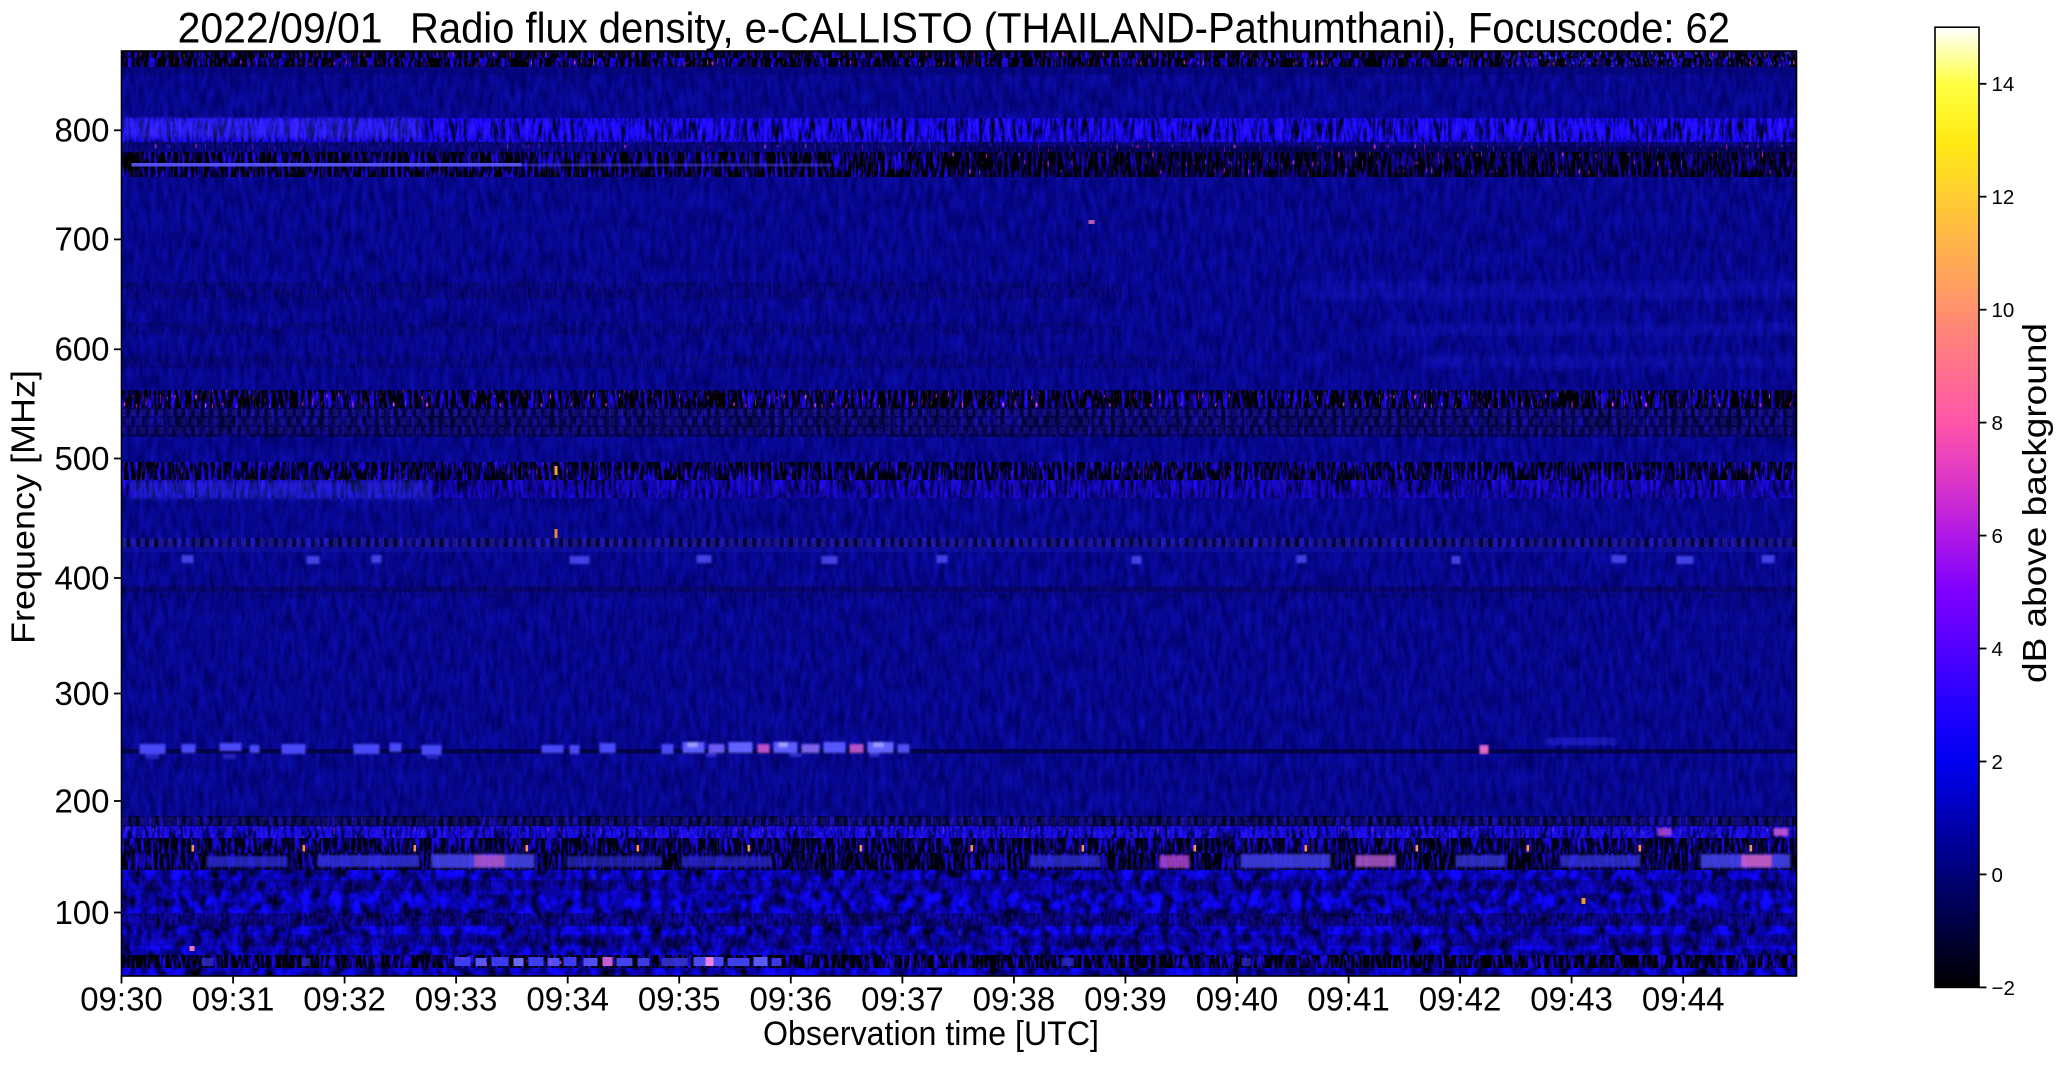 The height and width of the screenshot is (1067, 2066). Describe the element at coordinates (1571, 999) in the screenshot. I see `svg-text: 09:43` at that location.